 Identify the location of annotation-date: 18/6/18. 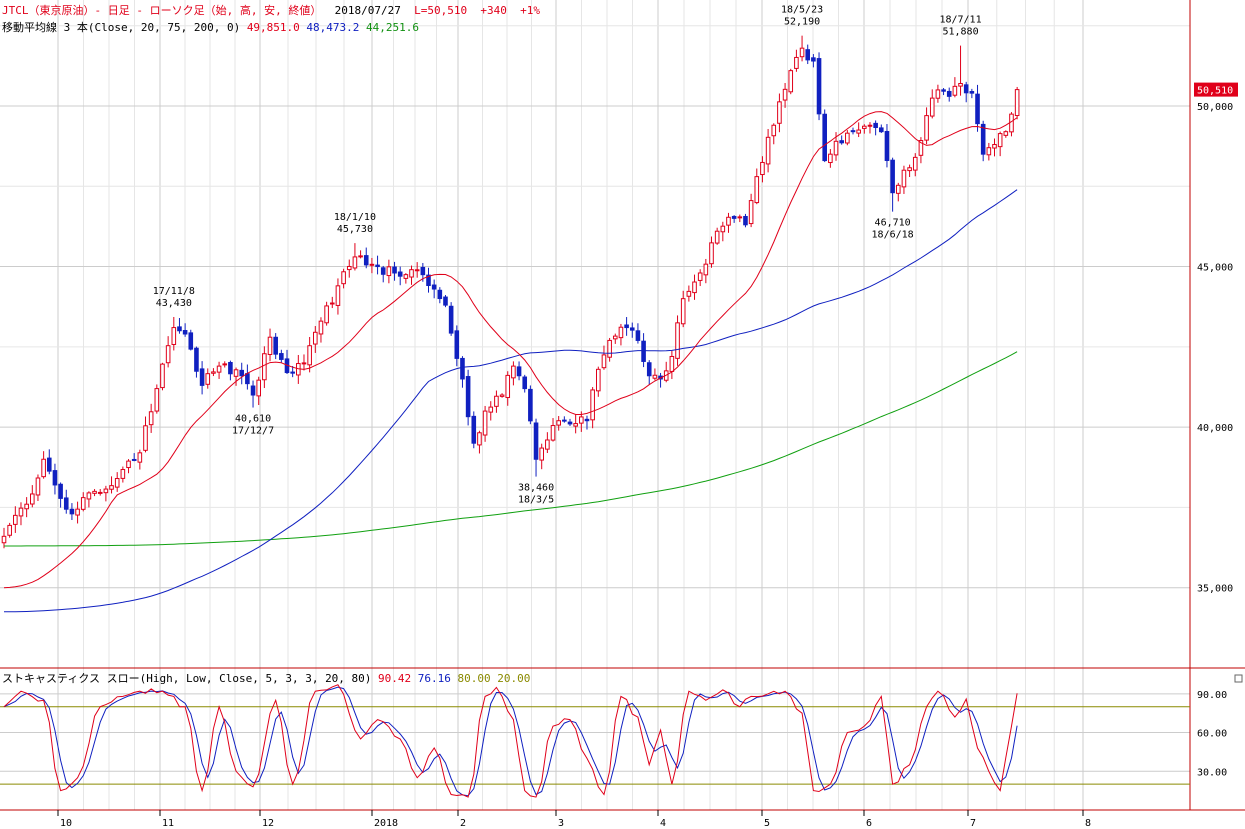
(893, 235).